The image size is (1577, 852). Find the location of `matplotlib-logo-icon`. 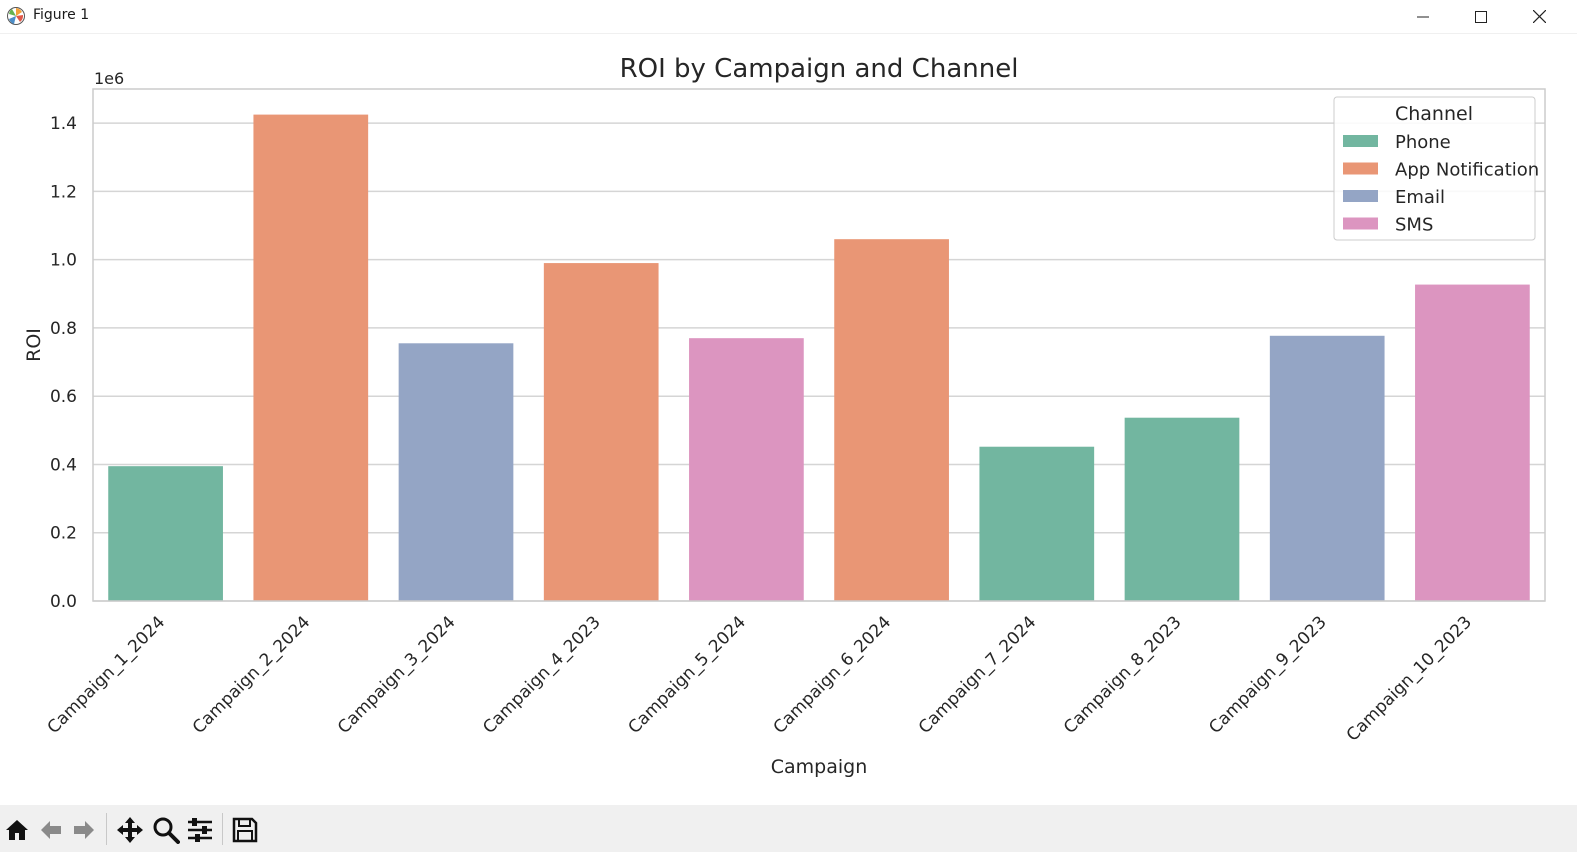

matplotlib-logo-icon is located at coordinates (16, 16).